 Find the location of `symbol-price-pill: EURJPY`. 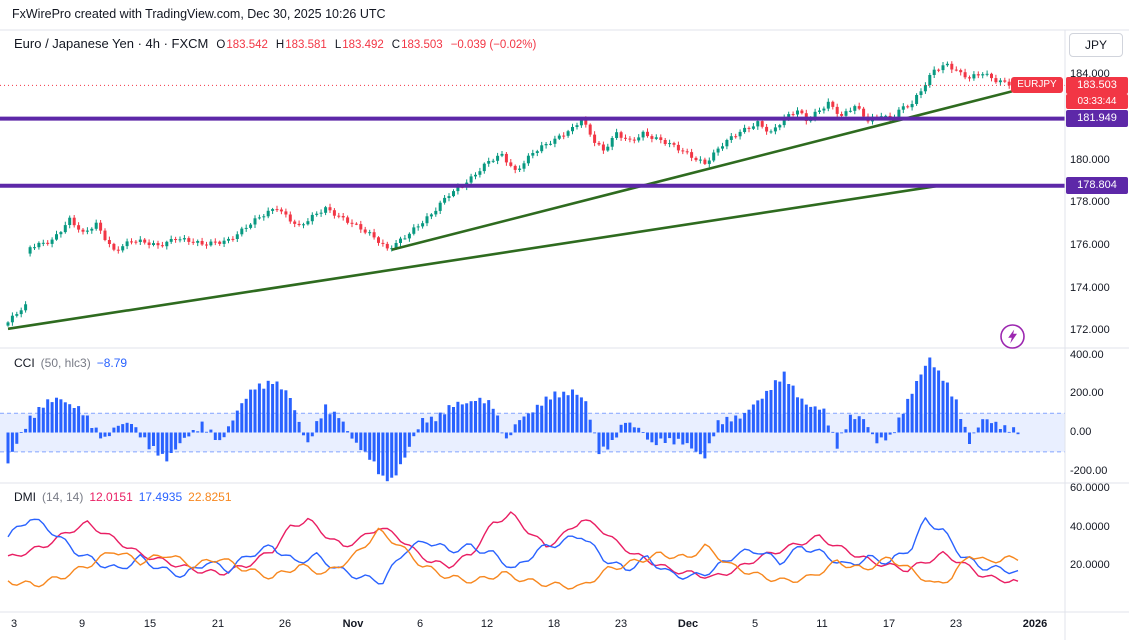

symbol-price-pill: EURJPY is located at coordinates (1037, 85).